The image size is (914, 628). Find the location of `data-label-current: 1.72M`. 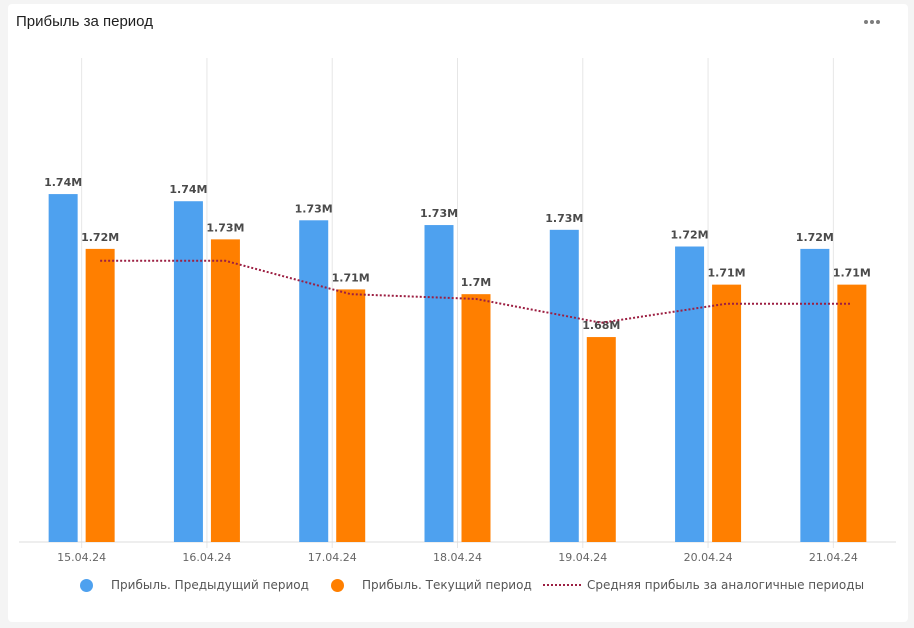

data-label-current: 1.72M is located at coordinates (100, 237).